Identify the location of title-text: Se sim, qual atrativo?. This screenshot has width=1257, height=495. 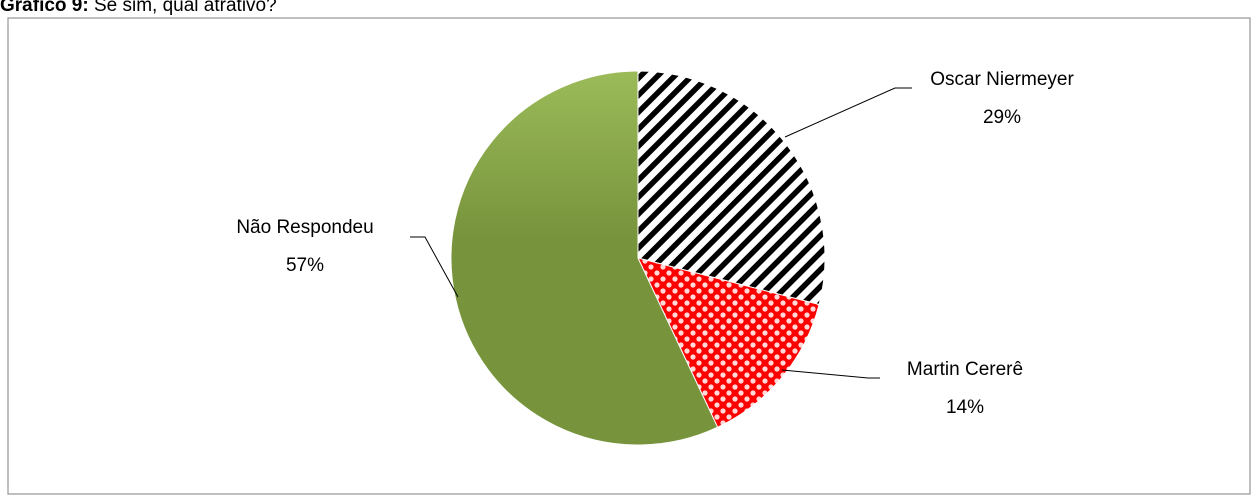
(185, 8).